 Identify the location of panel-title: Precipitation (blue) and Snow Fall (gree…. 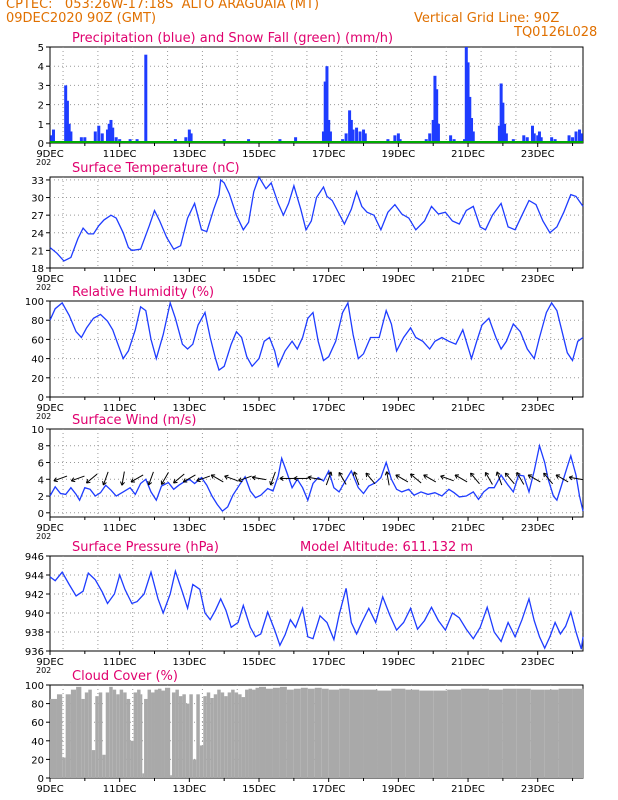
(232, 38).